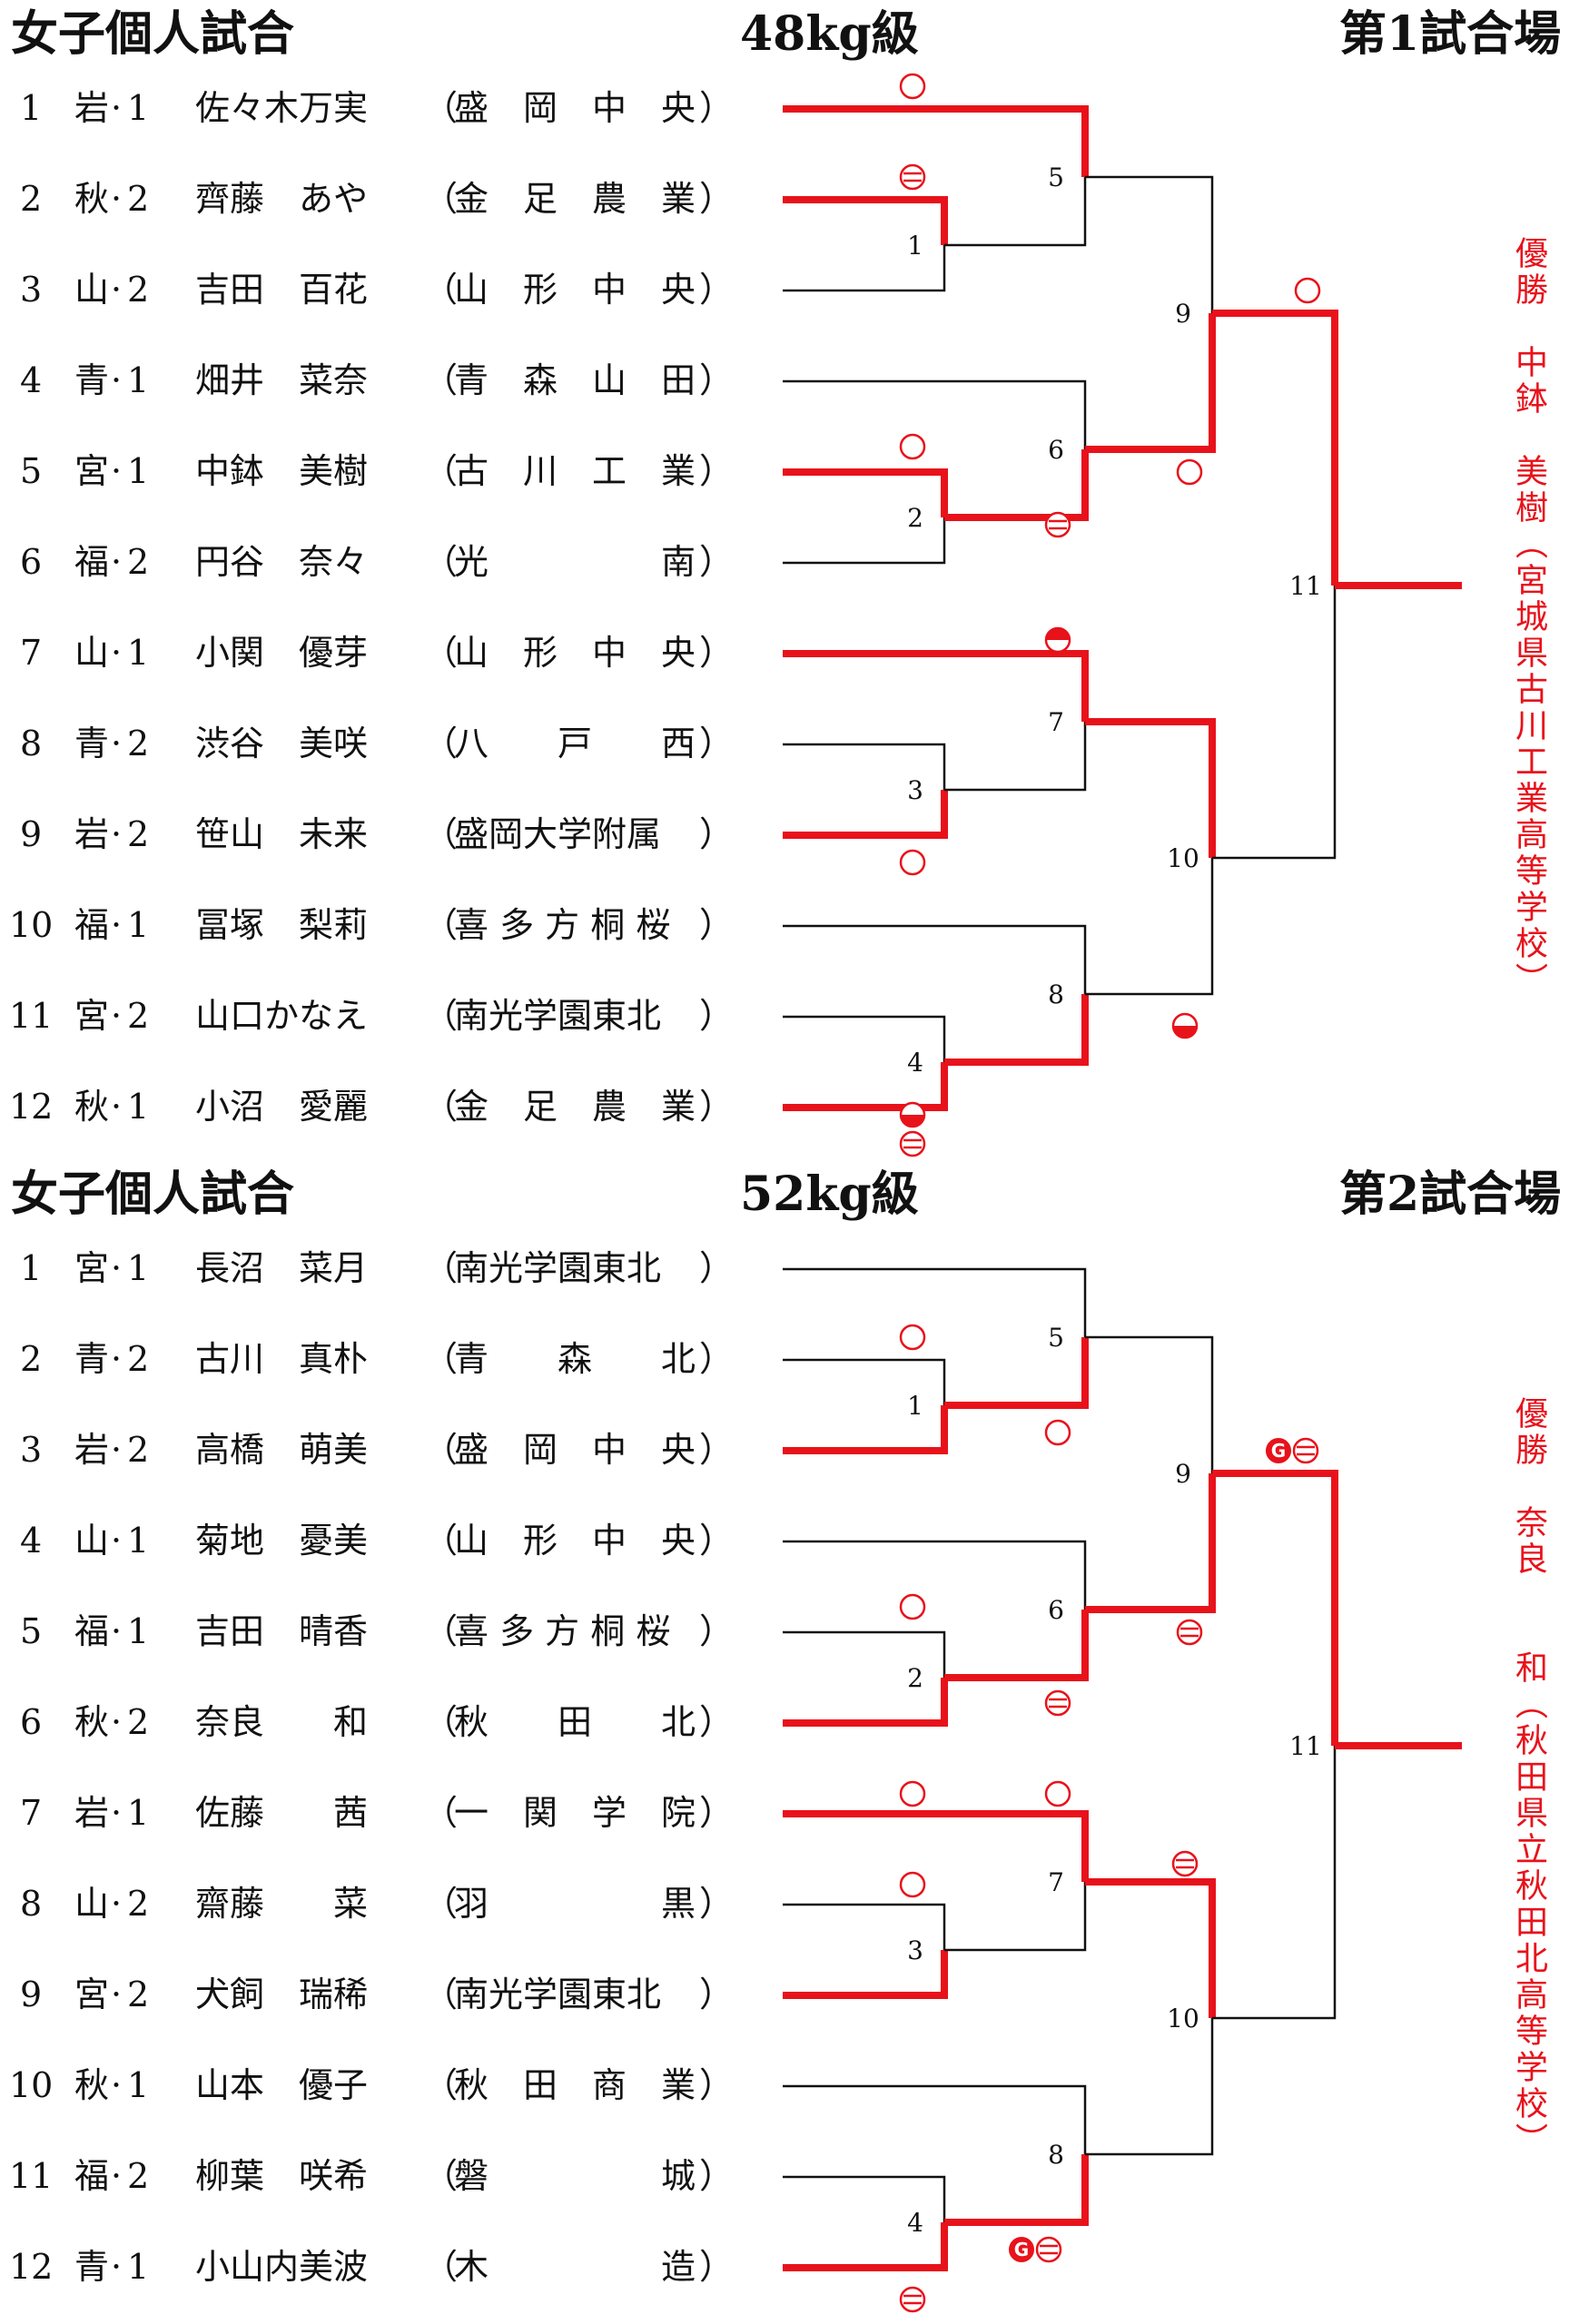 The width and height of the screenshot is (1589, 2324). I want to click on player-school: 盛岡大学附属, so click(558, 834).